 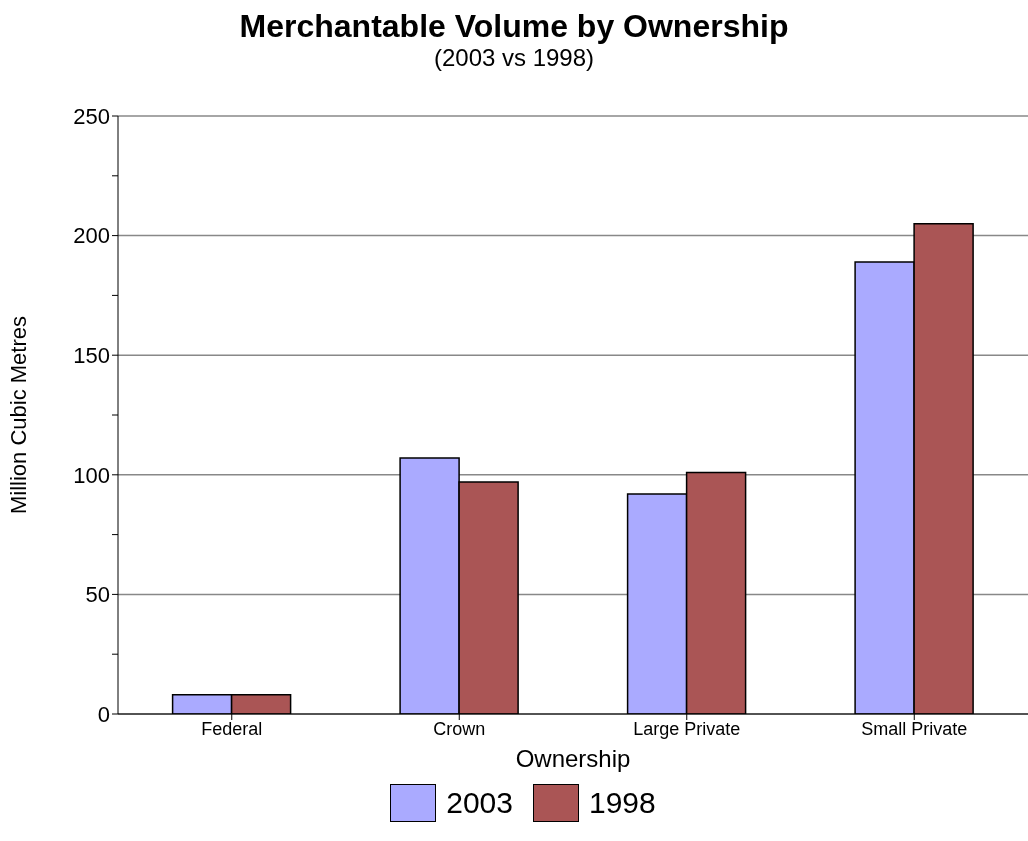 I want to click on x-tick-label: Crown, so click(x=459, y=728).